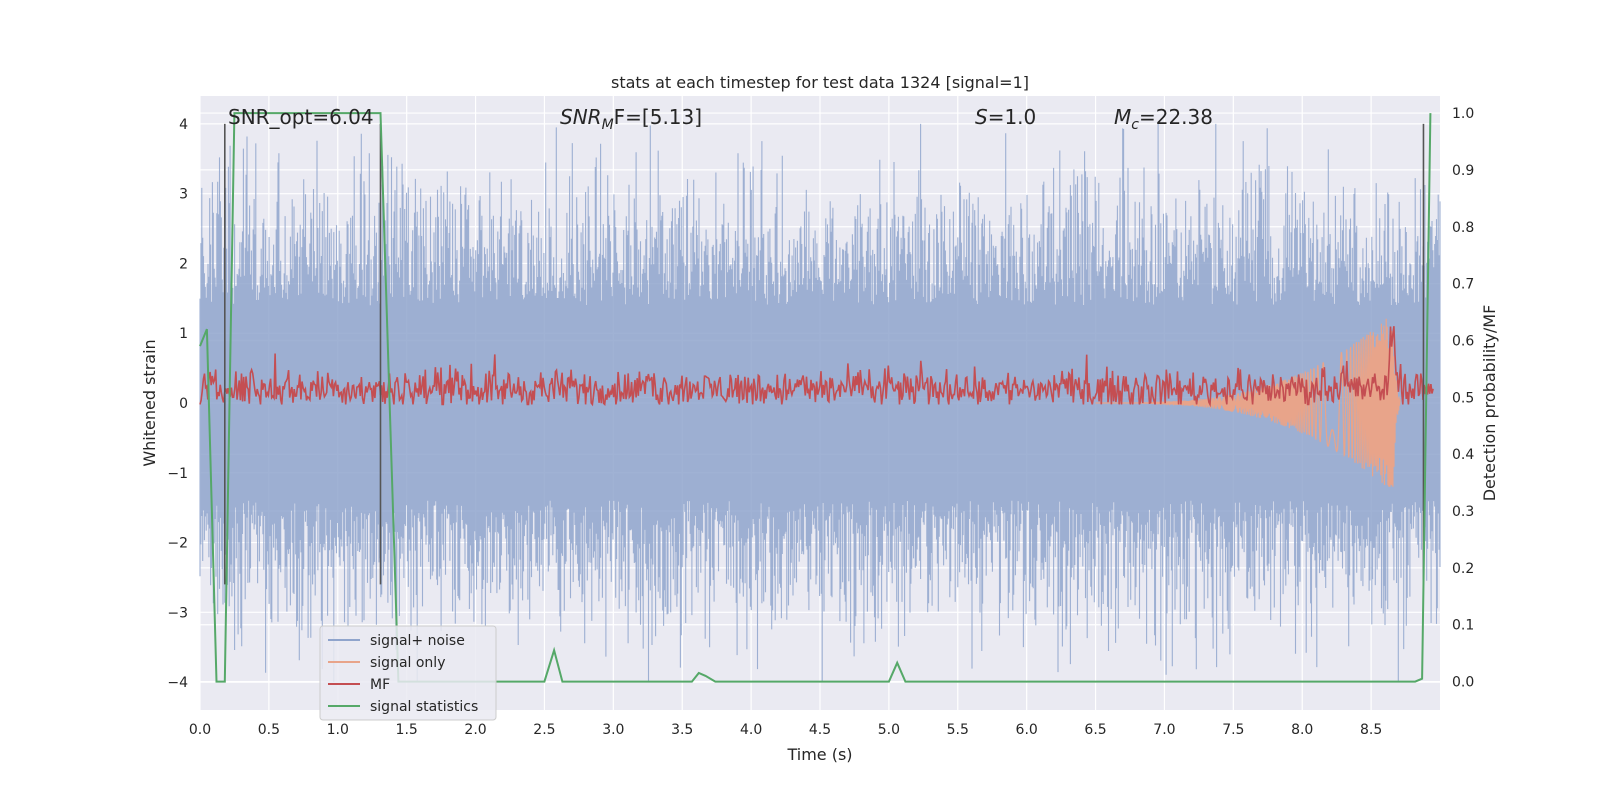 Image resolution: width=1600 pixels, height=800 pixels. I want to click on annotation-mc-main: M, so click(1122, 117).